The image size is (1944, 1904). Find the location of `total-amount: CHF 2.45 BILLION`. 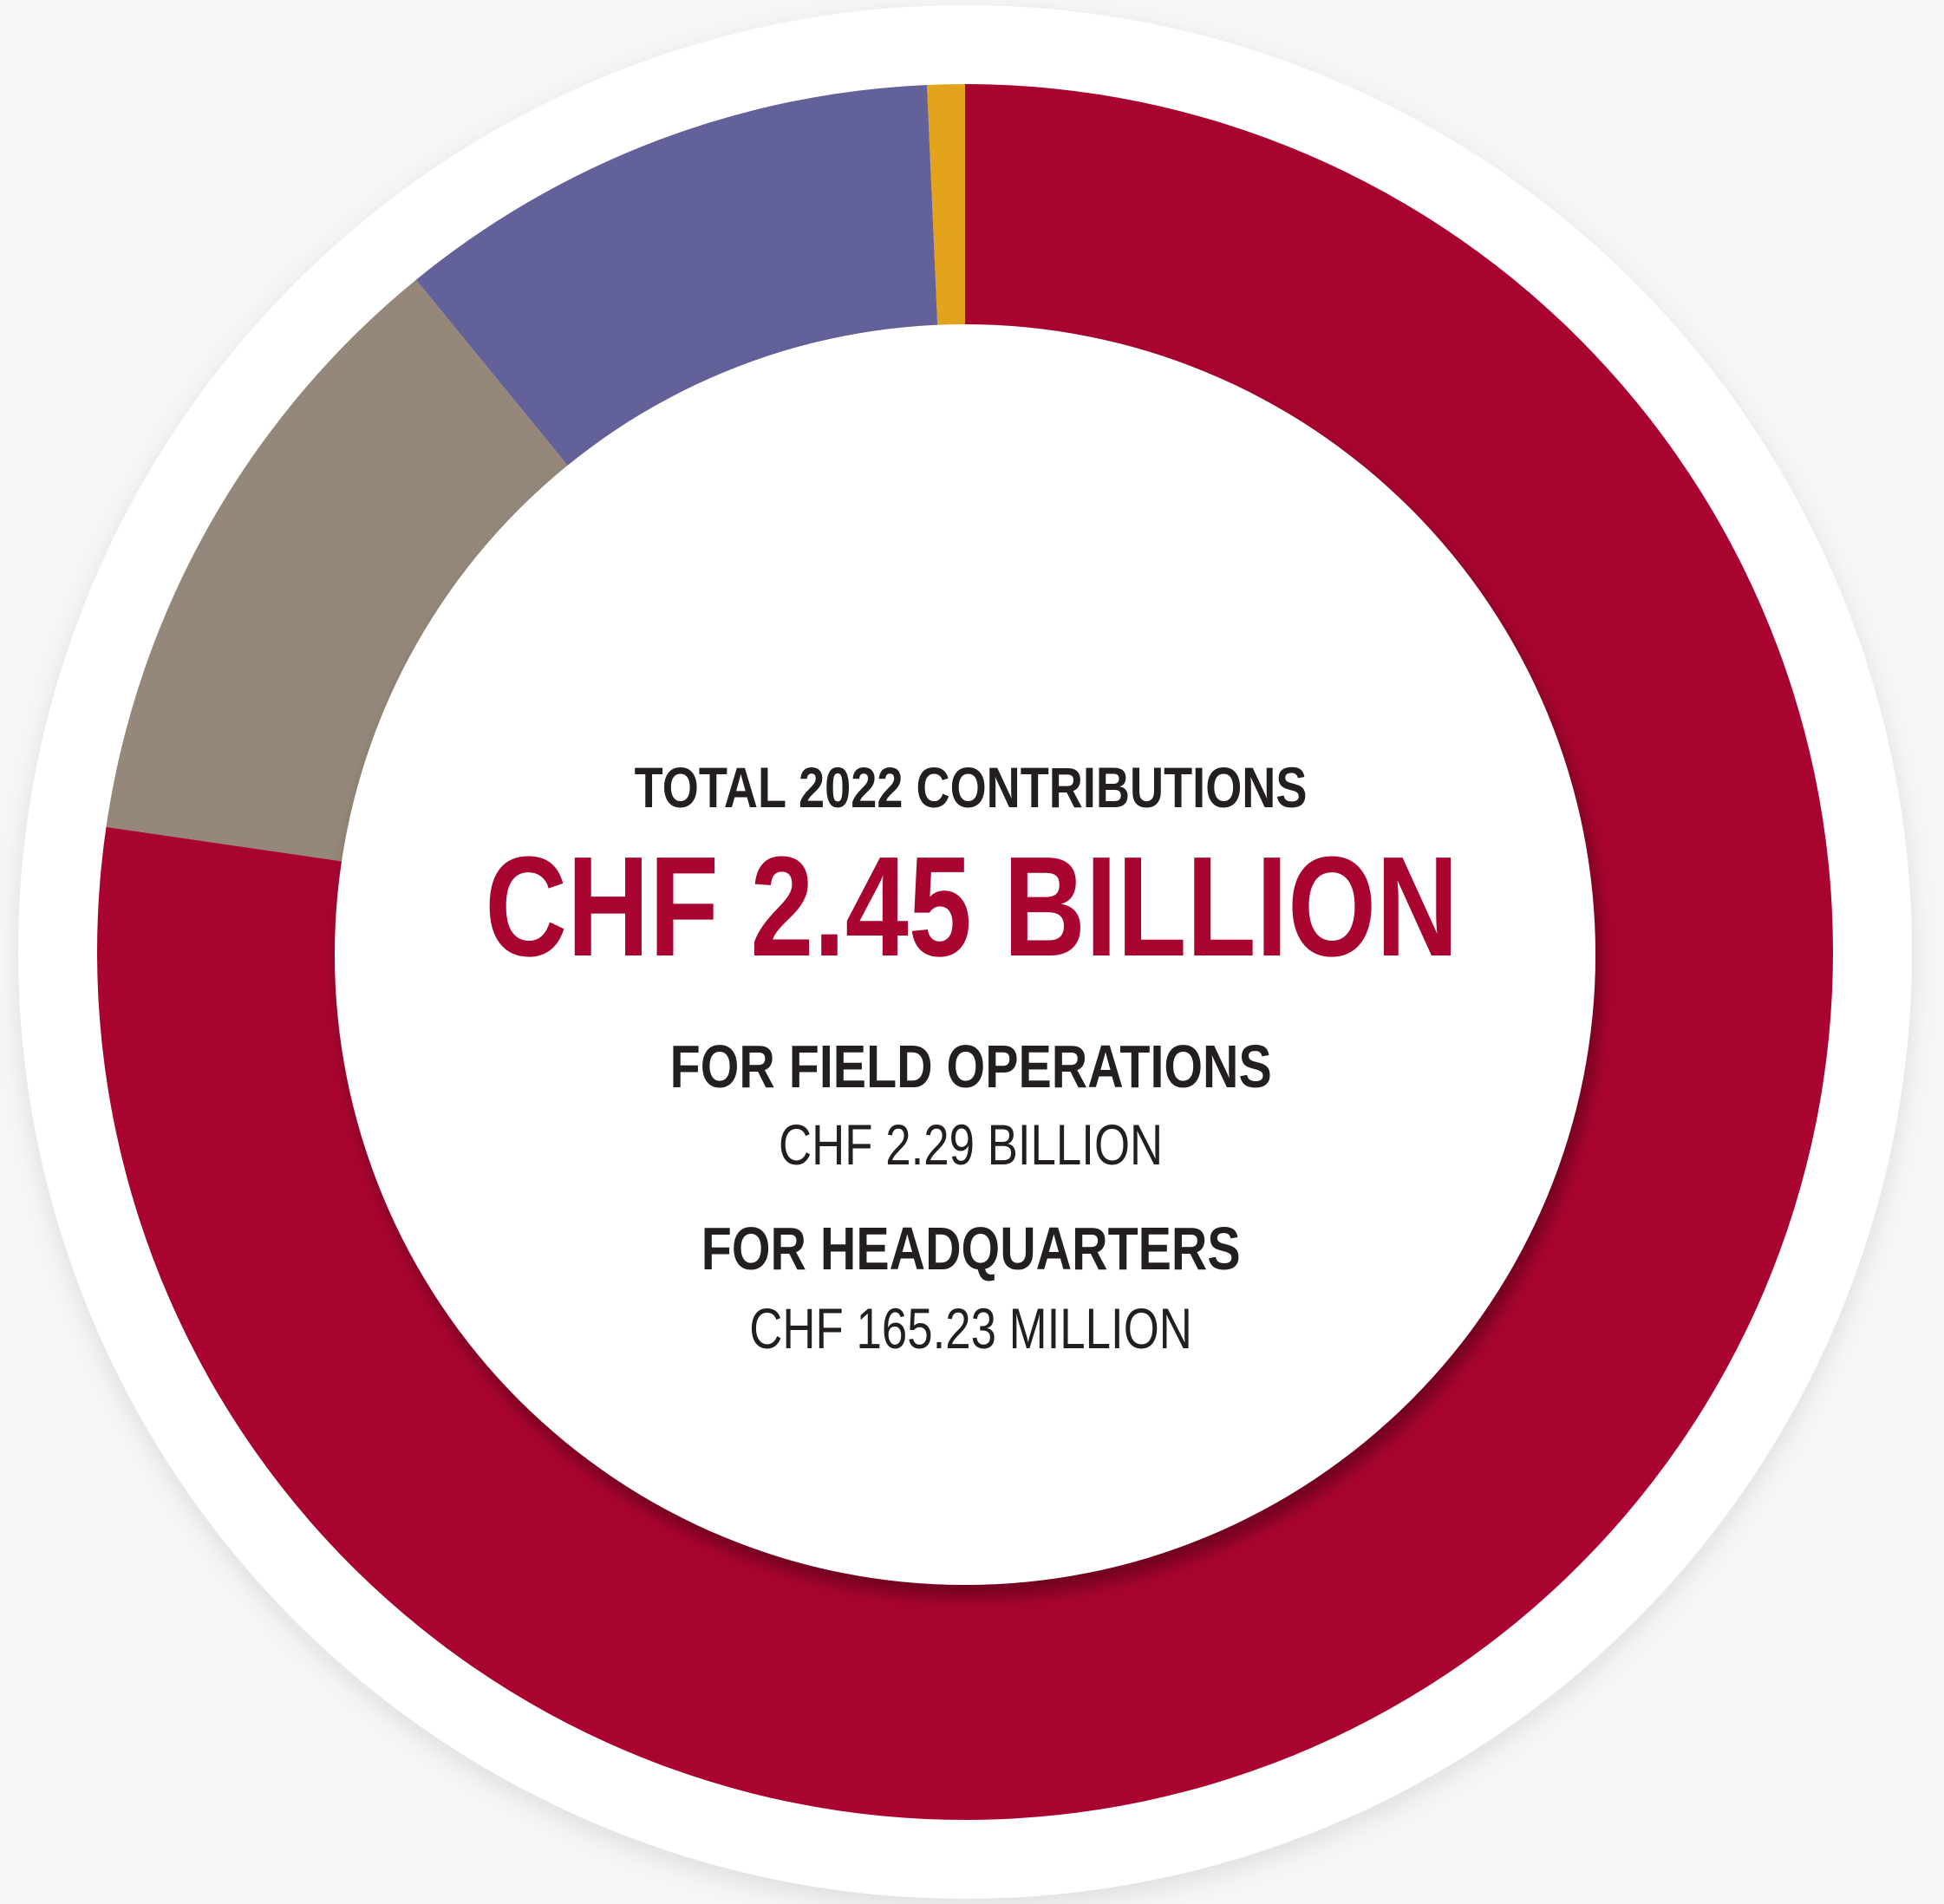

total-amount: CHF 2.45 BILLION is located at coordinates (972, 906).